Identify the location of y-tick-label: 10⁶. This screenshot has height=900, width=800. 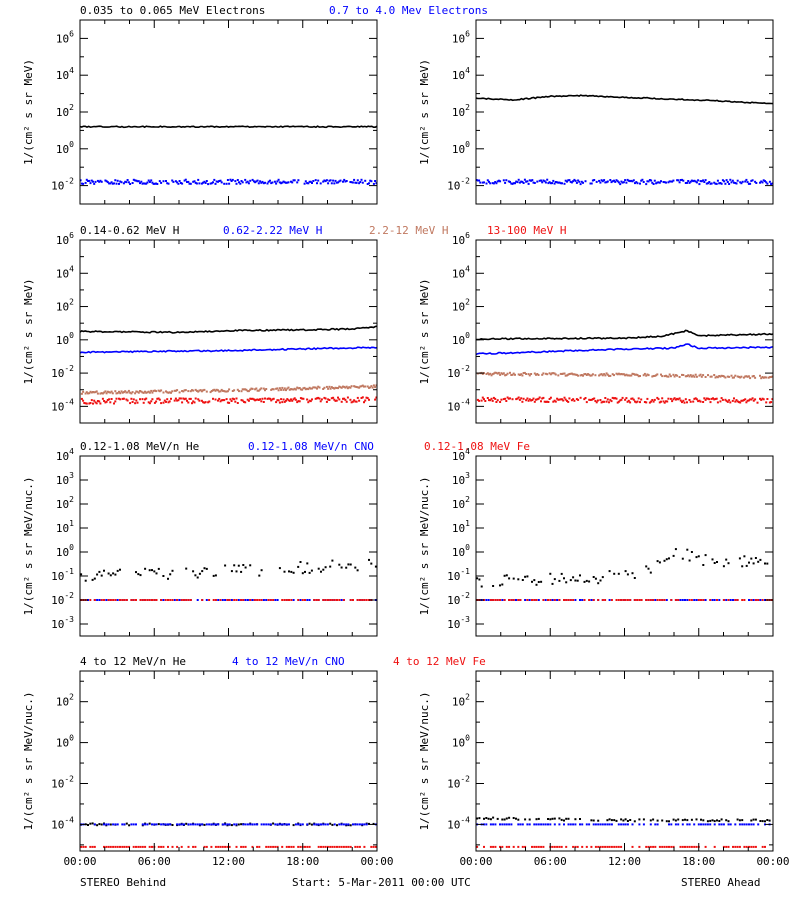
(65, 239).